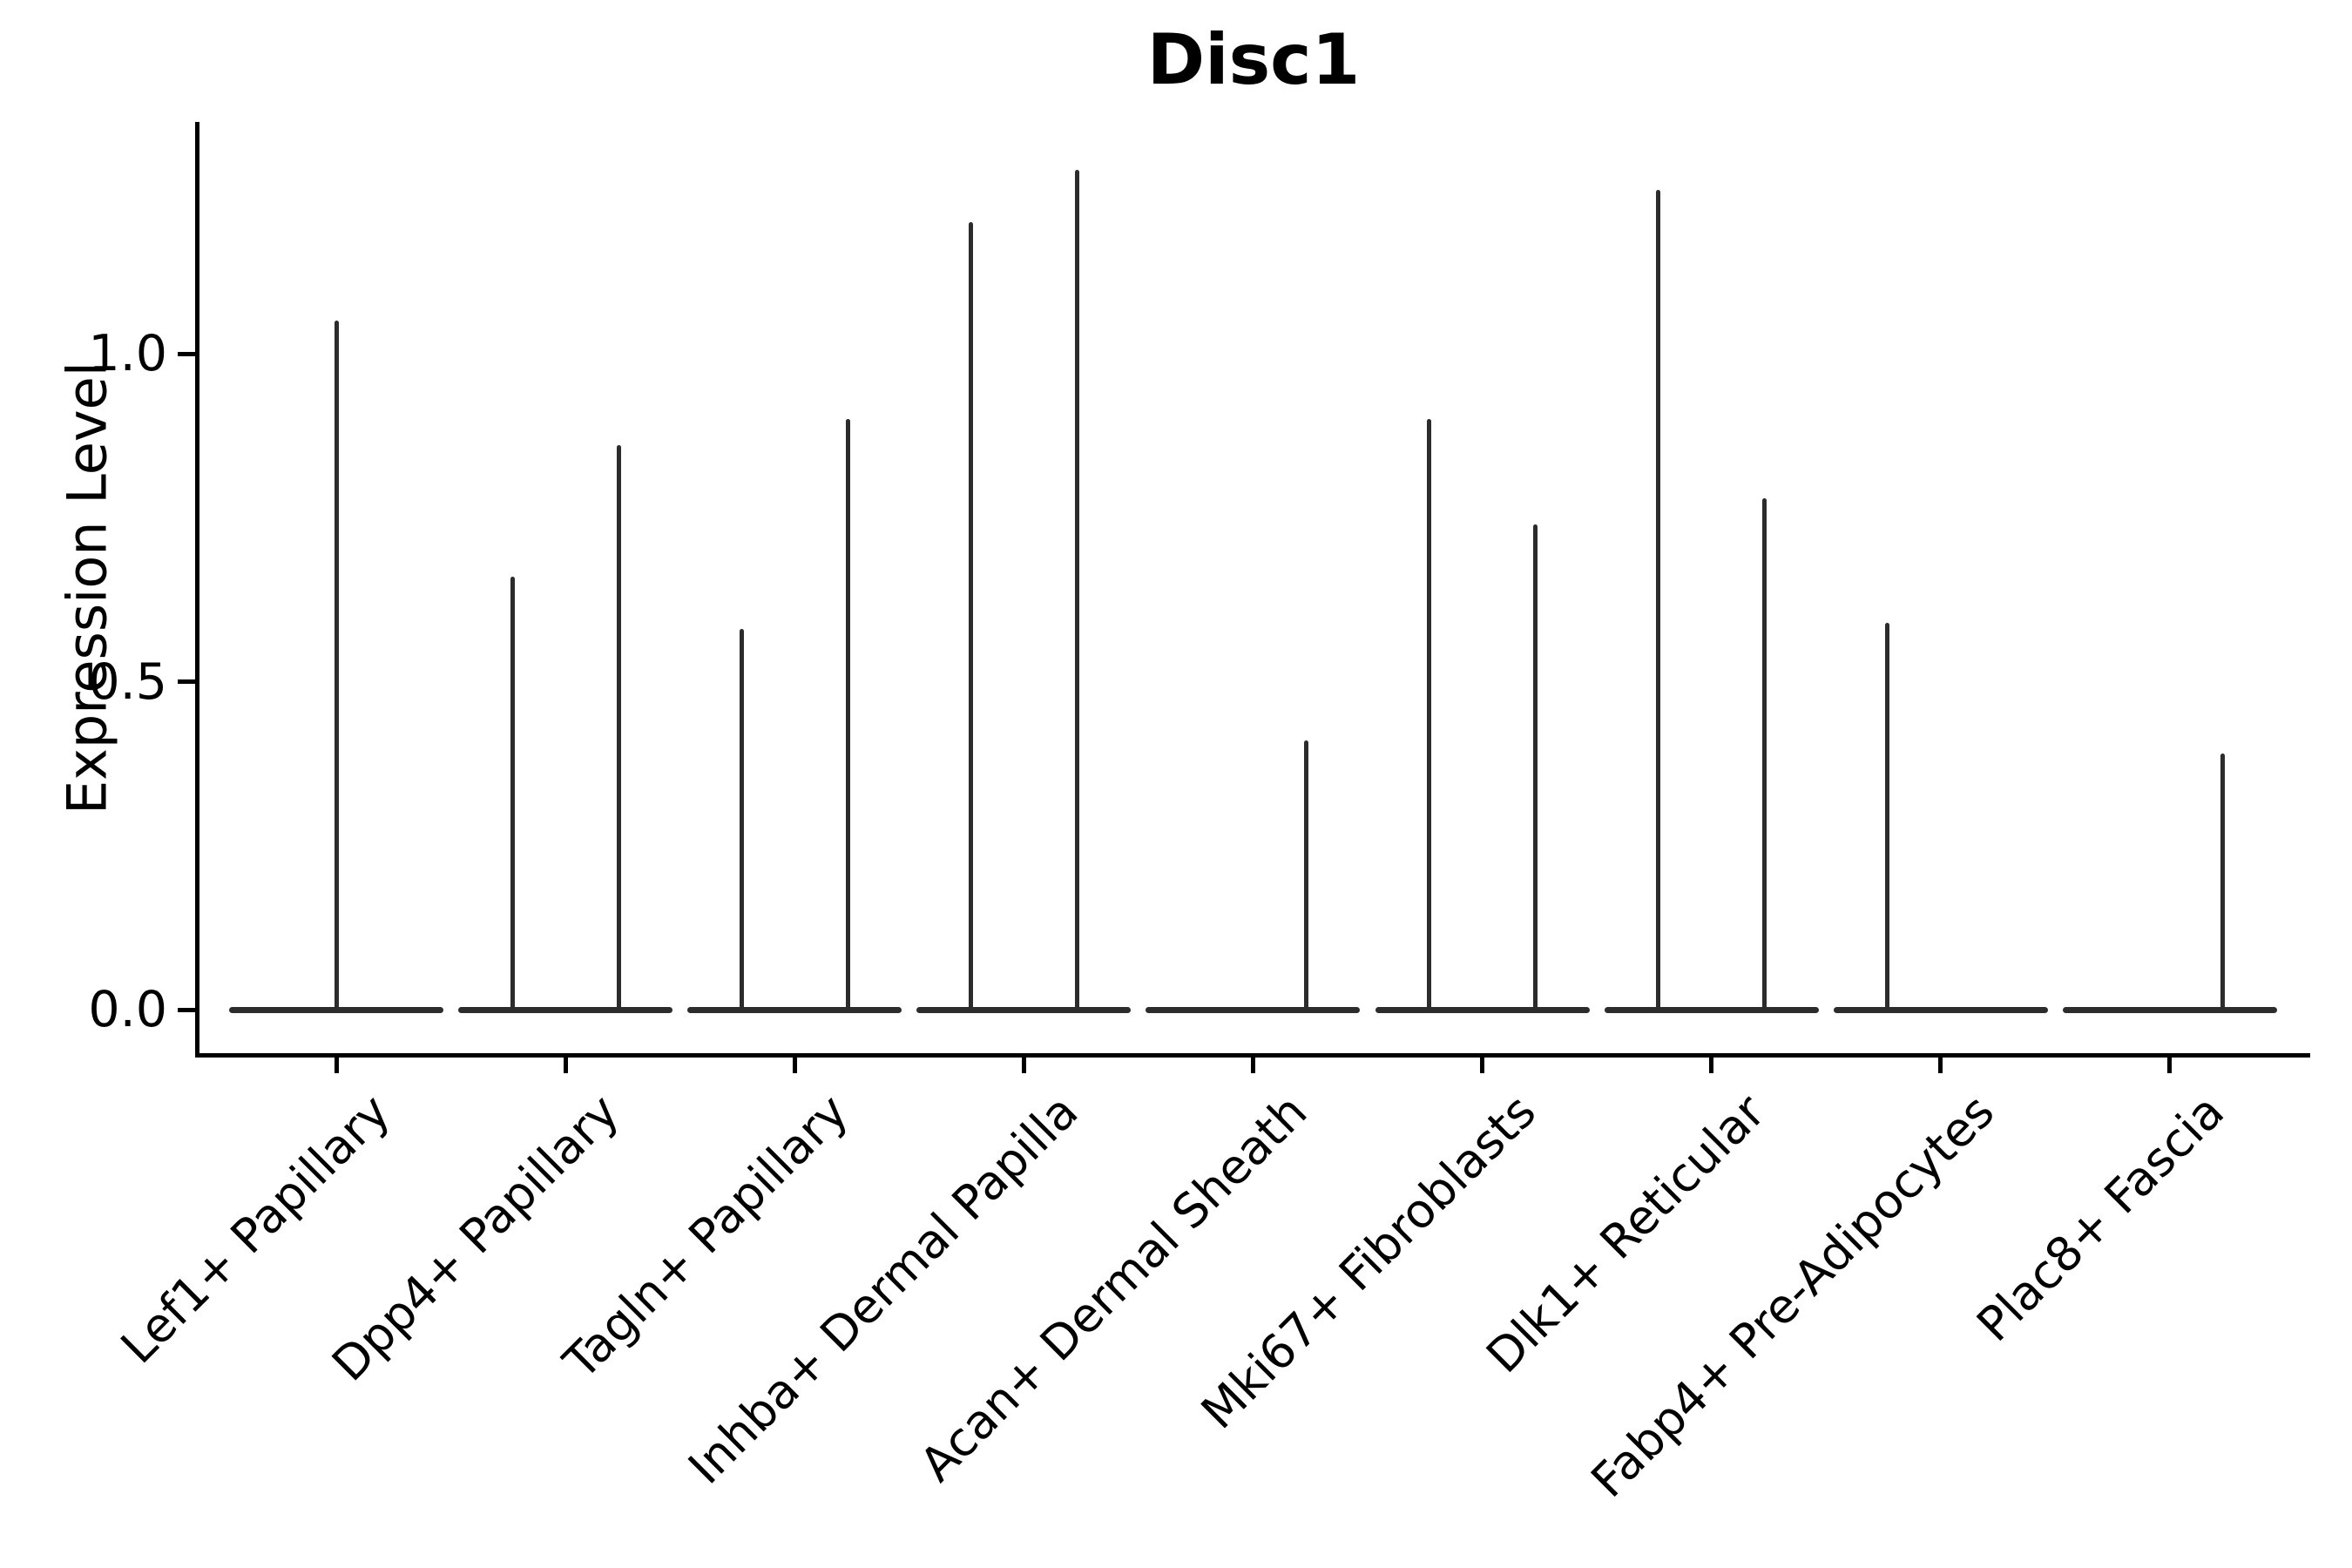  Describe the element at coordinates (1792, 1296) in the screenshot. I see `x-tick-label: Fabp4+ Pre-Adipocytes` at that location.